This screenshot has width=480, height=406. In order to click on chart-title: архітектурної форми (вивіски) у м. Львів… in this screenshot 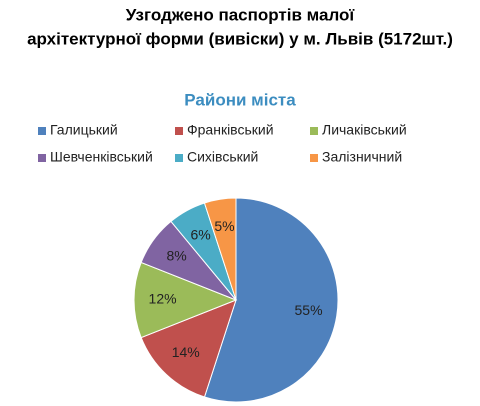, I will do `click(240, 38)`.